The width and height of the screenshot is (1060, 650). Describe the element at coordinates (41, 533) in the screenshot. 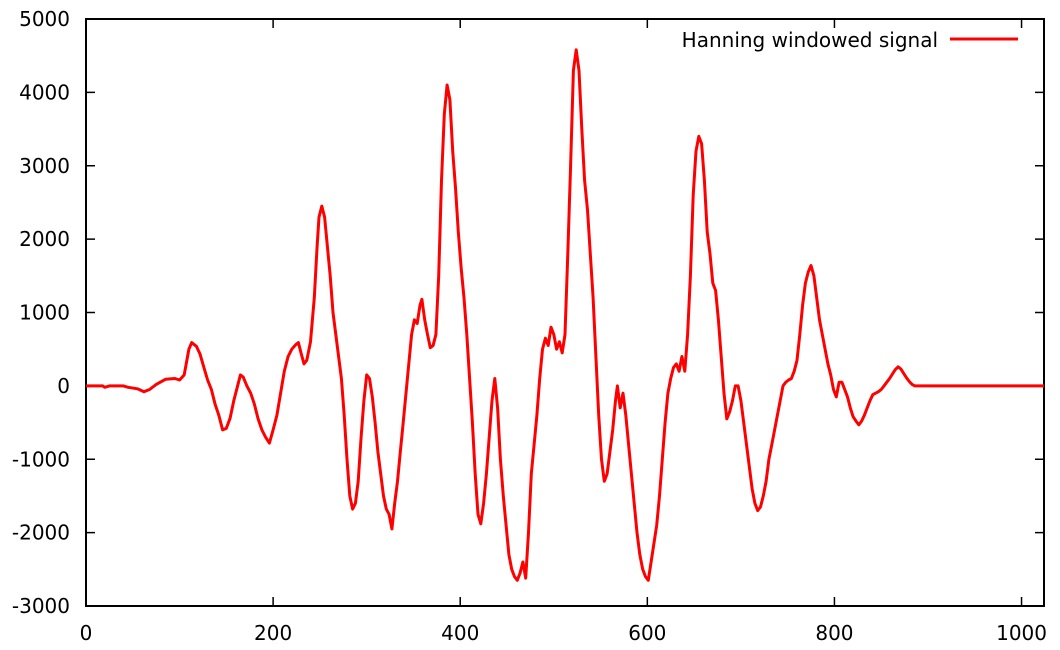

I see `y-tick-label: -2000` at that location.